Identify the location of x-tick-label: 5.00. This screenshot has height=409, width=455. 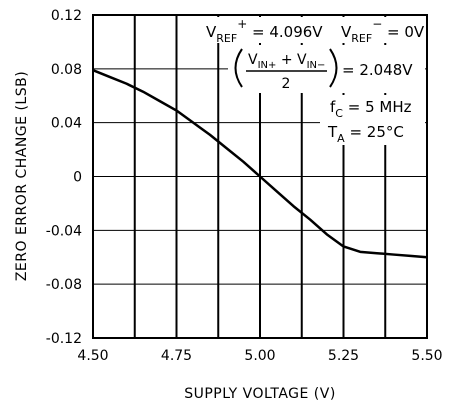
(259, 356).